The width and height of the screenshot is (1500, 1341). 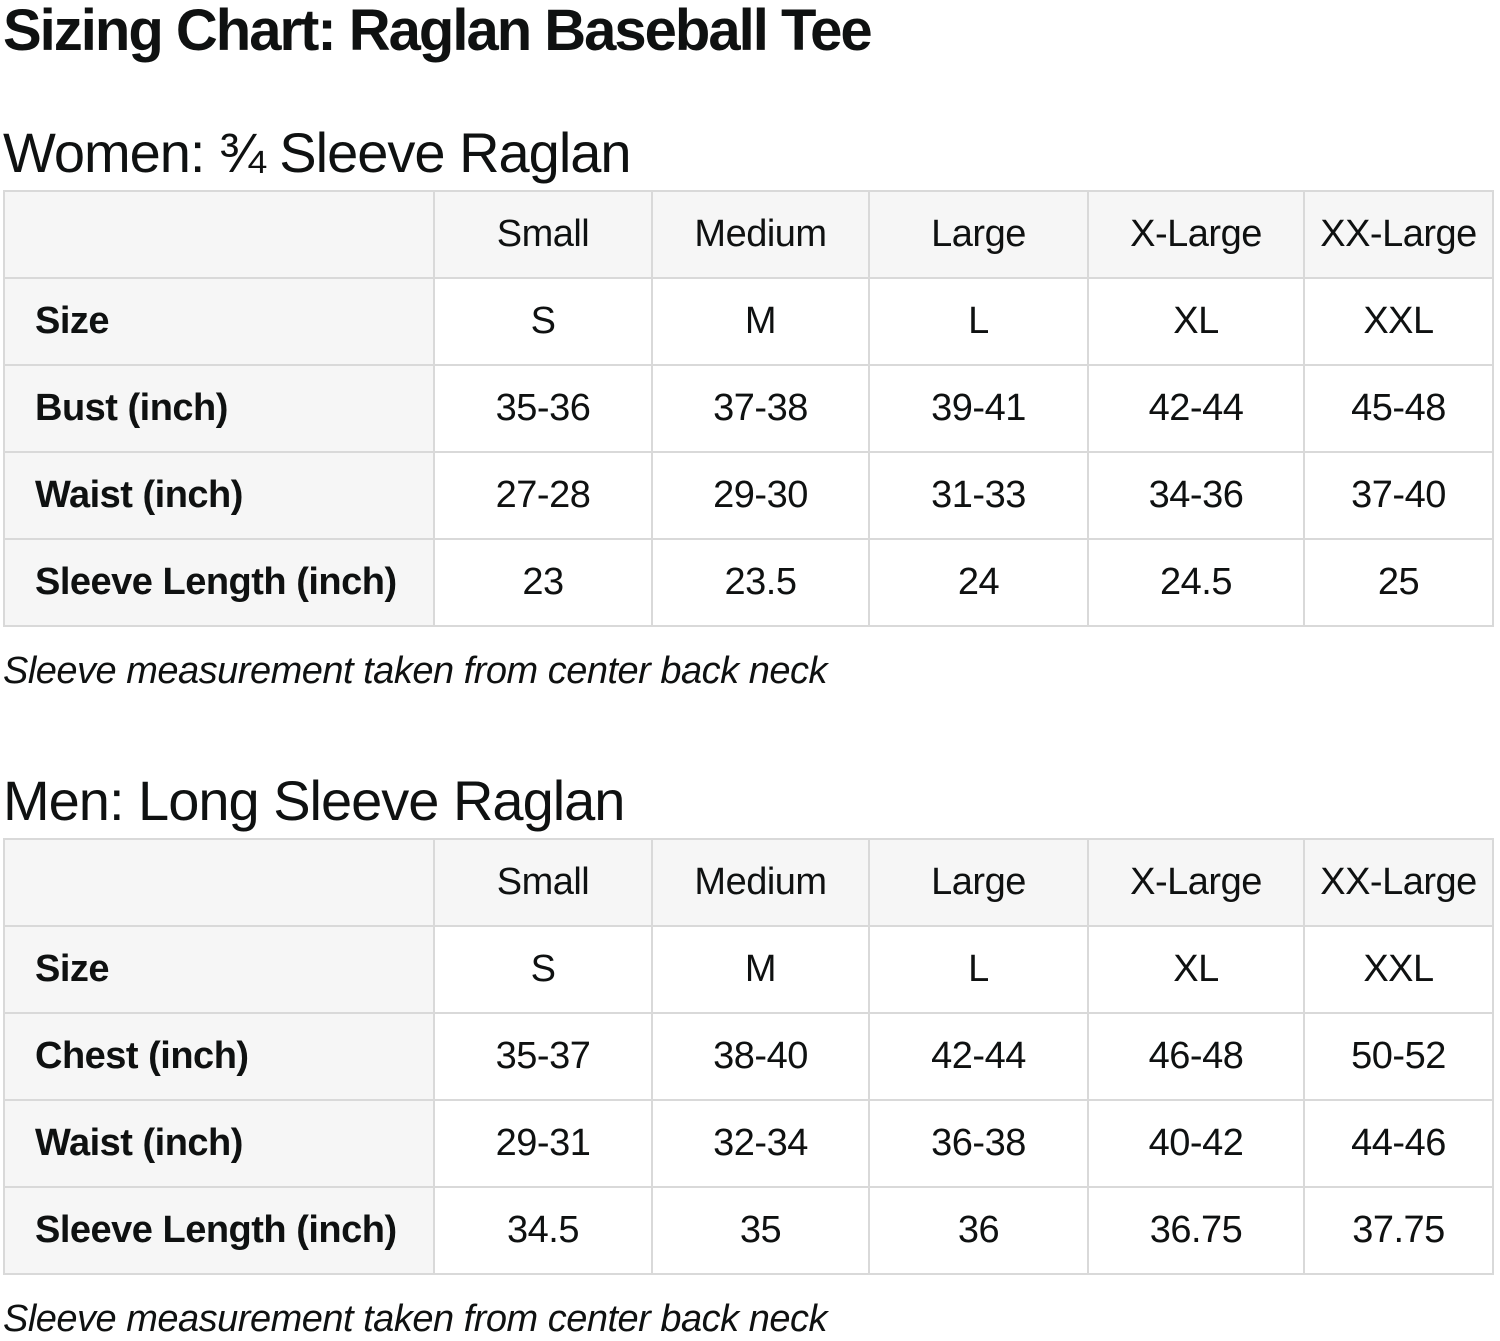 I want to click on row-header-chest: Chest (inch), so click(x=219, y=1056).